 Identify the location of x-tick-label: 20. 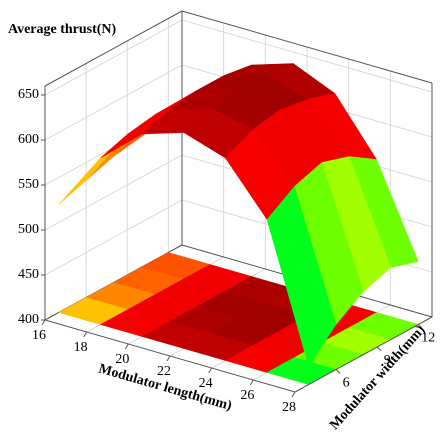
(122, 359).